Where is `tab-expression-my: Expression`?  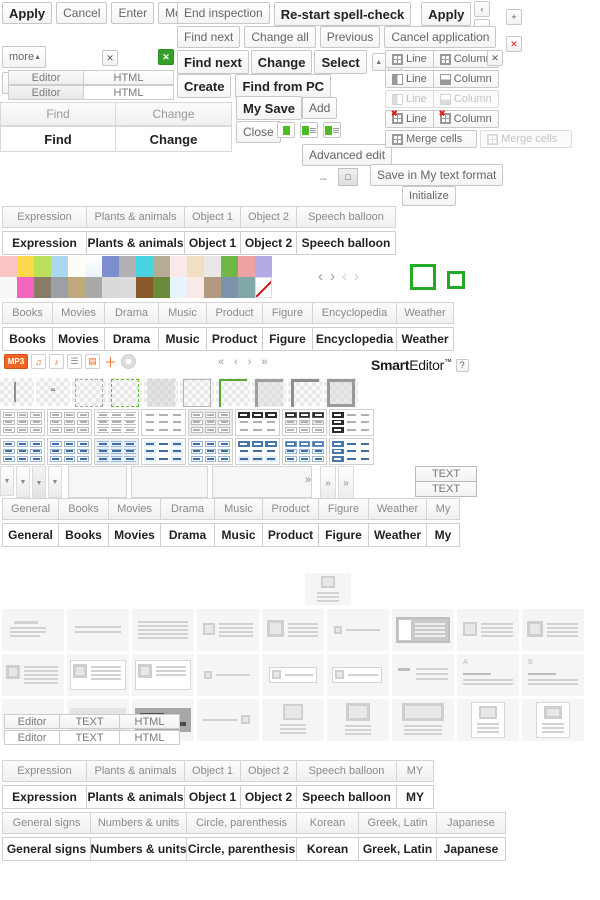 tab-expression-my: Expression is located at coordinates (44, 771).